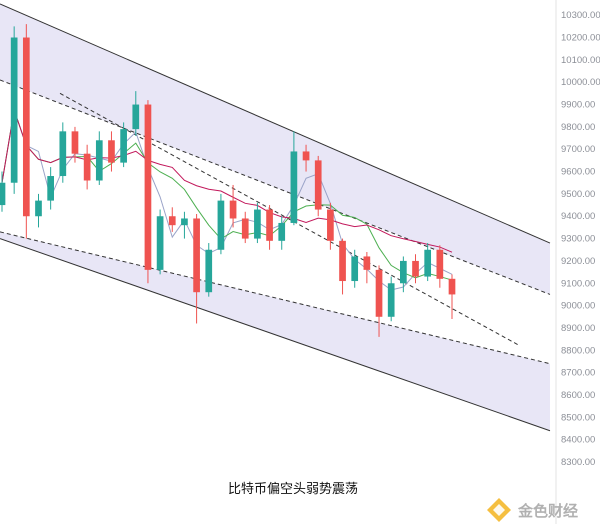 Image resolution: width=600 pixels, height=524 pixels. Describe the element at coordinates (578, 440) in the screenshot. I see `y-tick-label: 8400.00` at that location.